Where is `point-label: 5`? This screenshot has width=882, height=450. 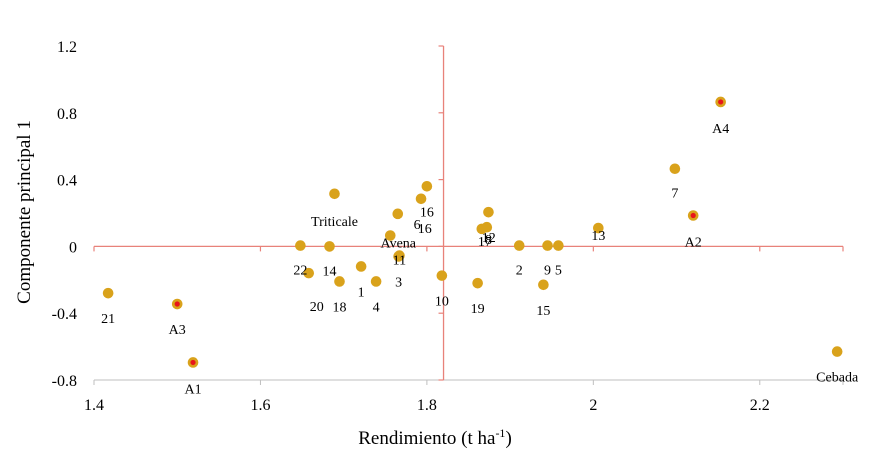 point-label: 5 is located at coordinates (558, 271).